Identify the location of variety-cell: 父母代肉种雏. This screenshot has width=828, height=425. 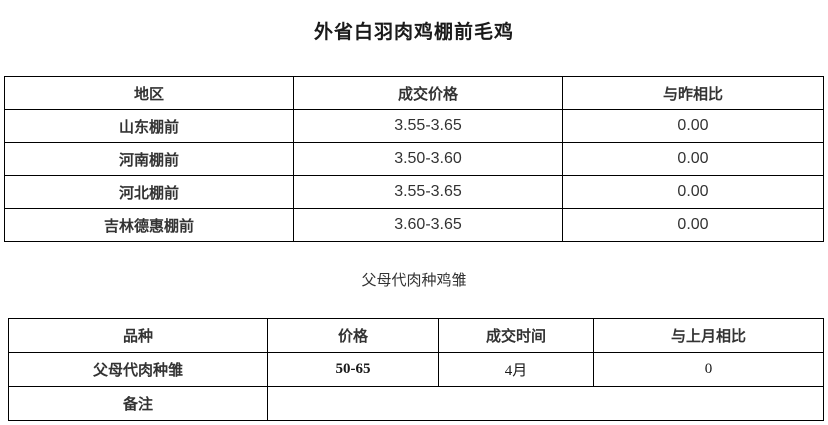
(138, 369).